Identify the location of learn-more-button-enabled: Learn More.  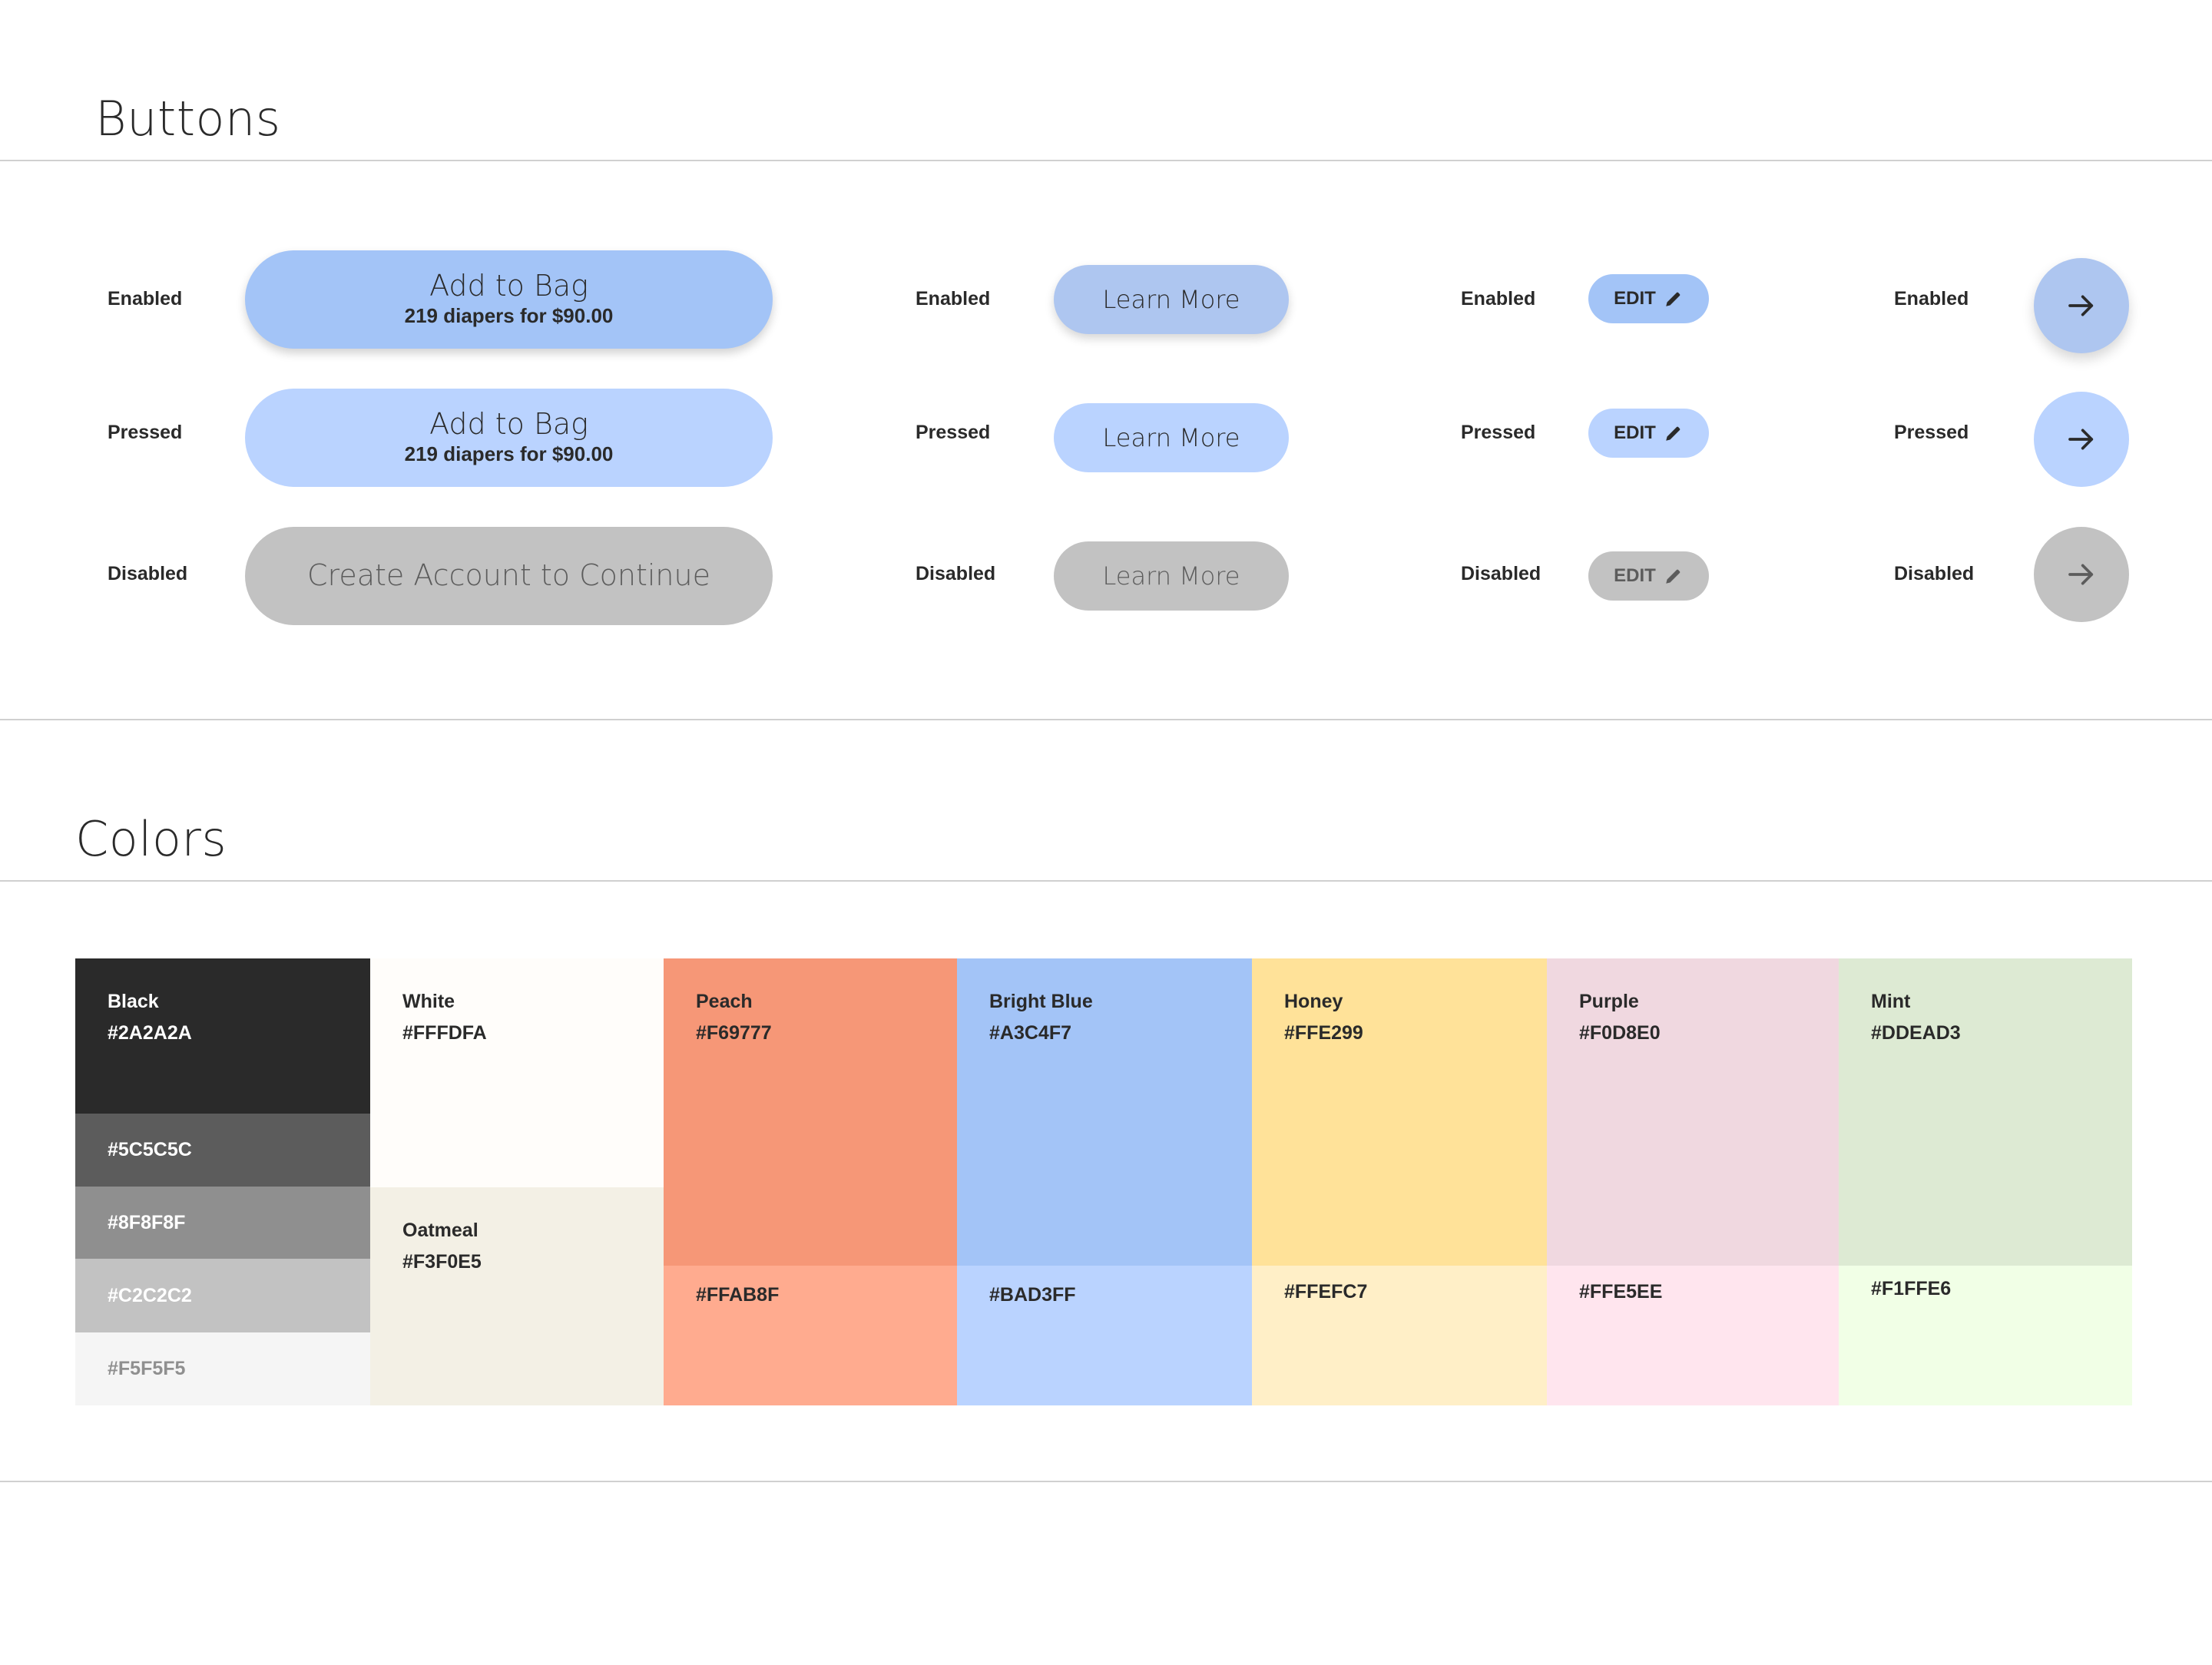
(1171, 299).